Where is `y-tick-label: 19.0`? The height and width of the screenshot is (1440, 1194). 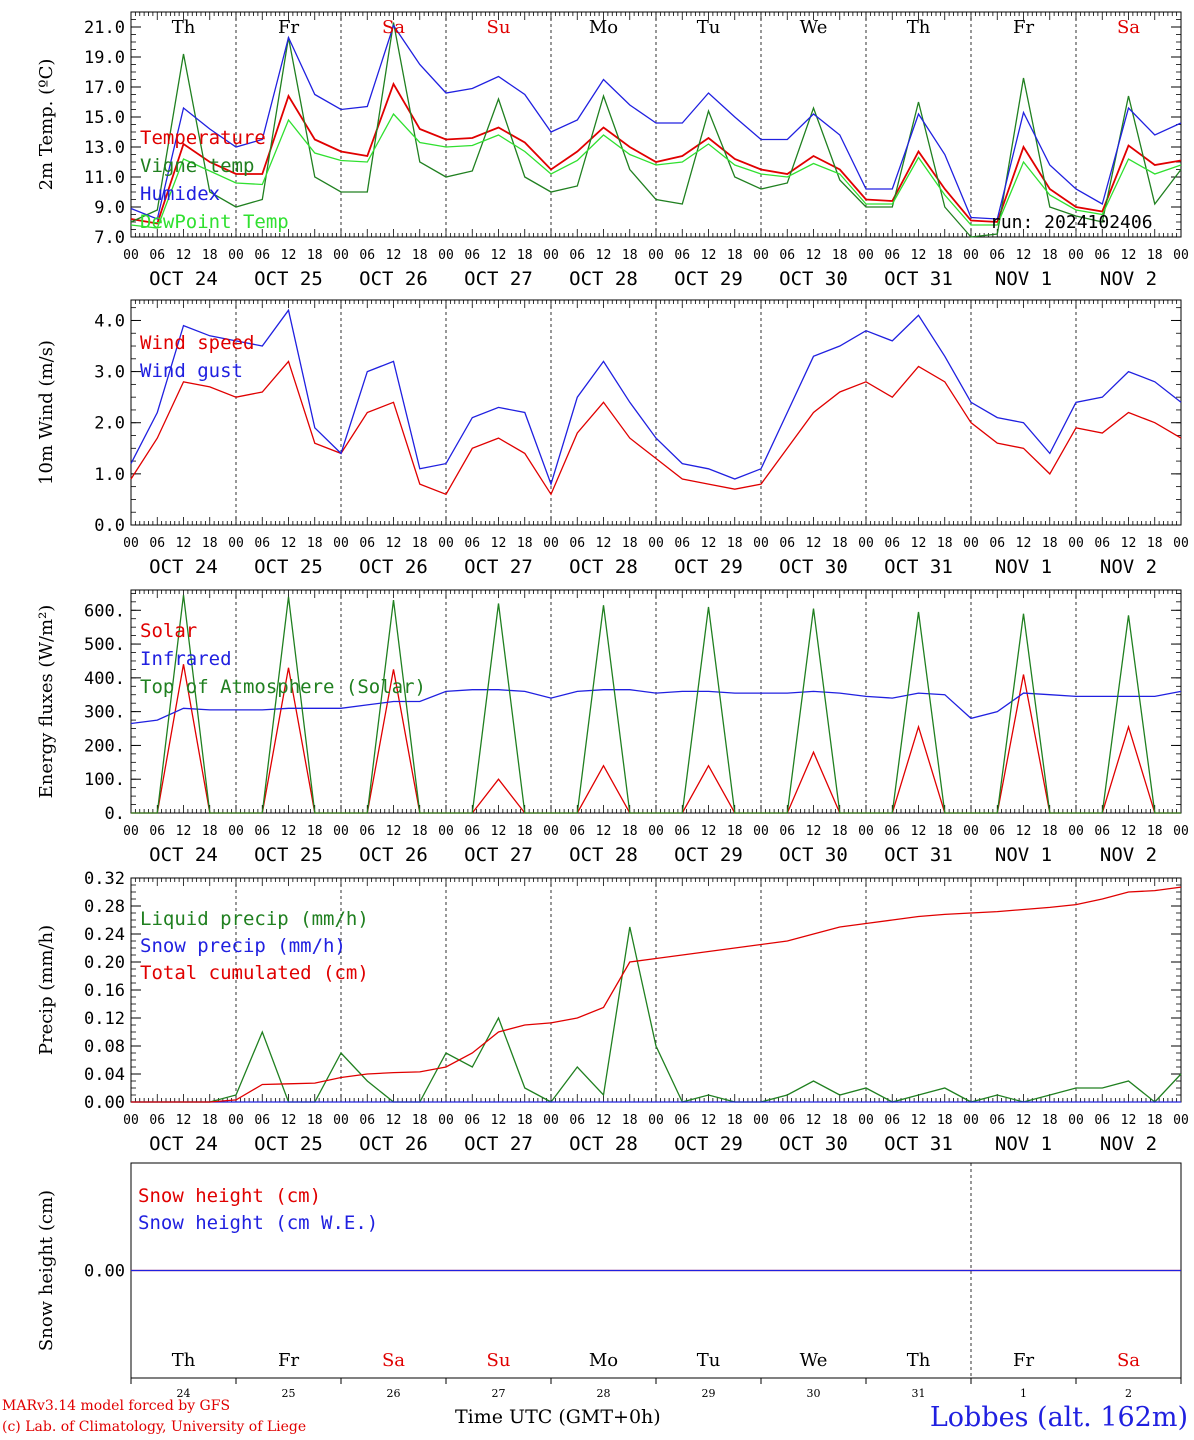 y-tick-label: 19.0 is located at coordinates (104, 58).